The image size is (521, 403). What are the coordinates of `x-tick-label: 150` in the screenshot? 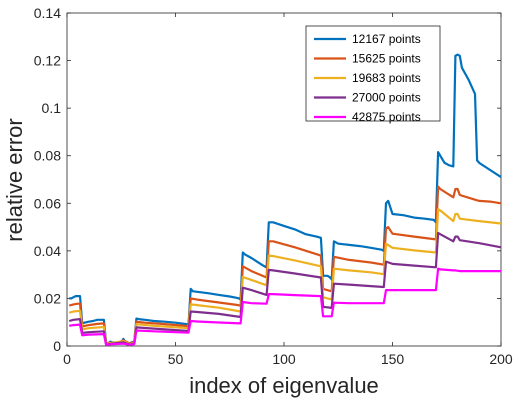 It's located at (393, 359).